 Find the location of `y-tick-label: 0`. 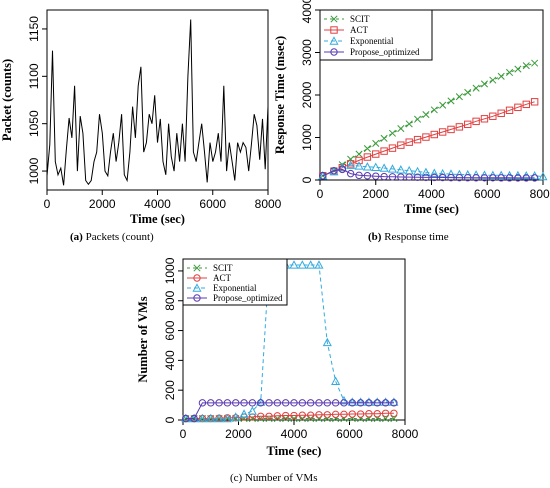

y-tick-label: 0 is located at coordinates (170, 419).